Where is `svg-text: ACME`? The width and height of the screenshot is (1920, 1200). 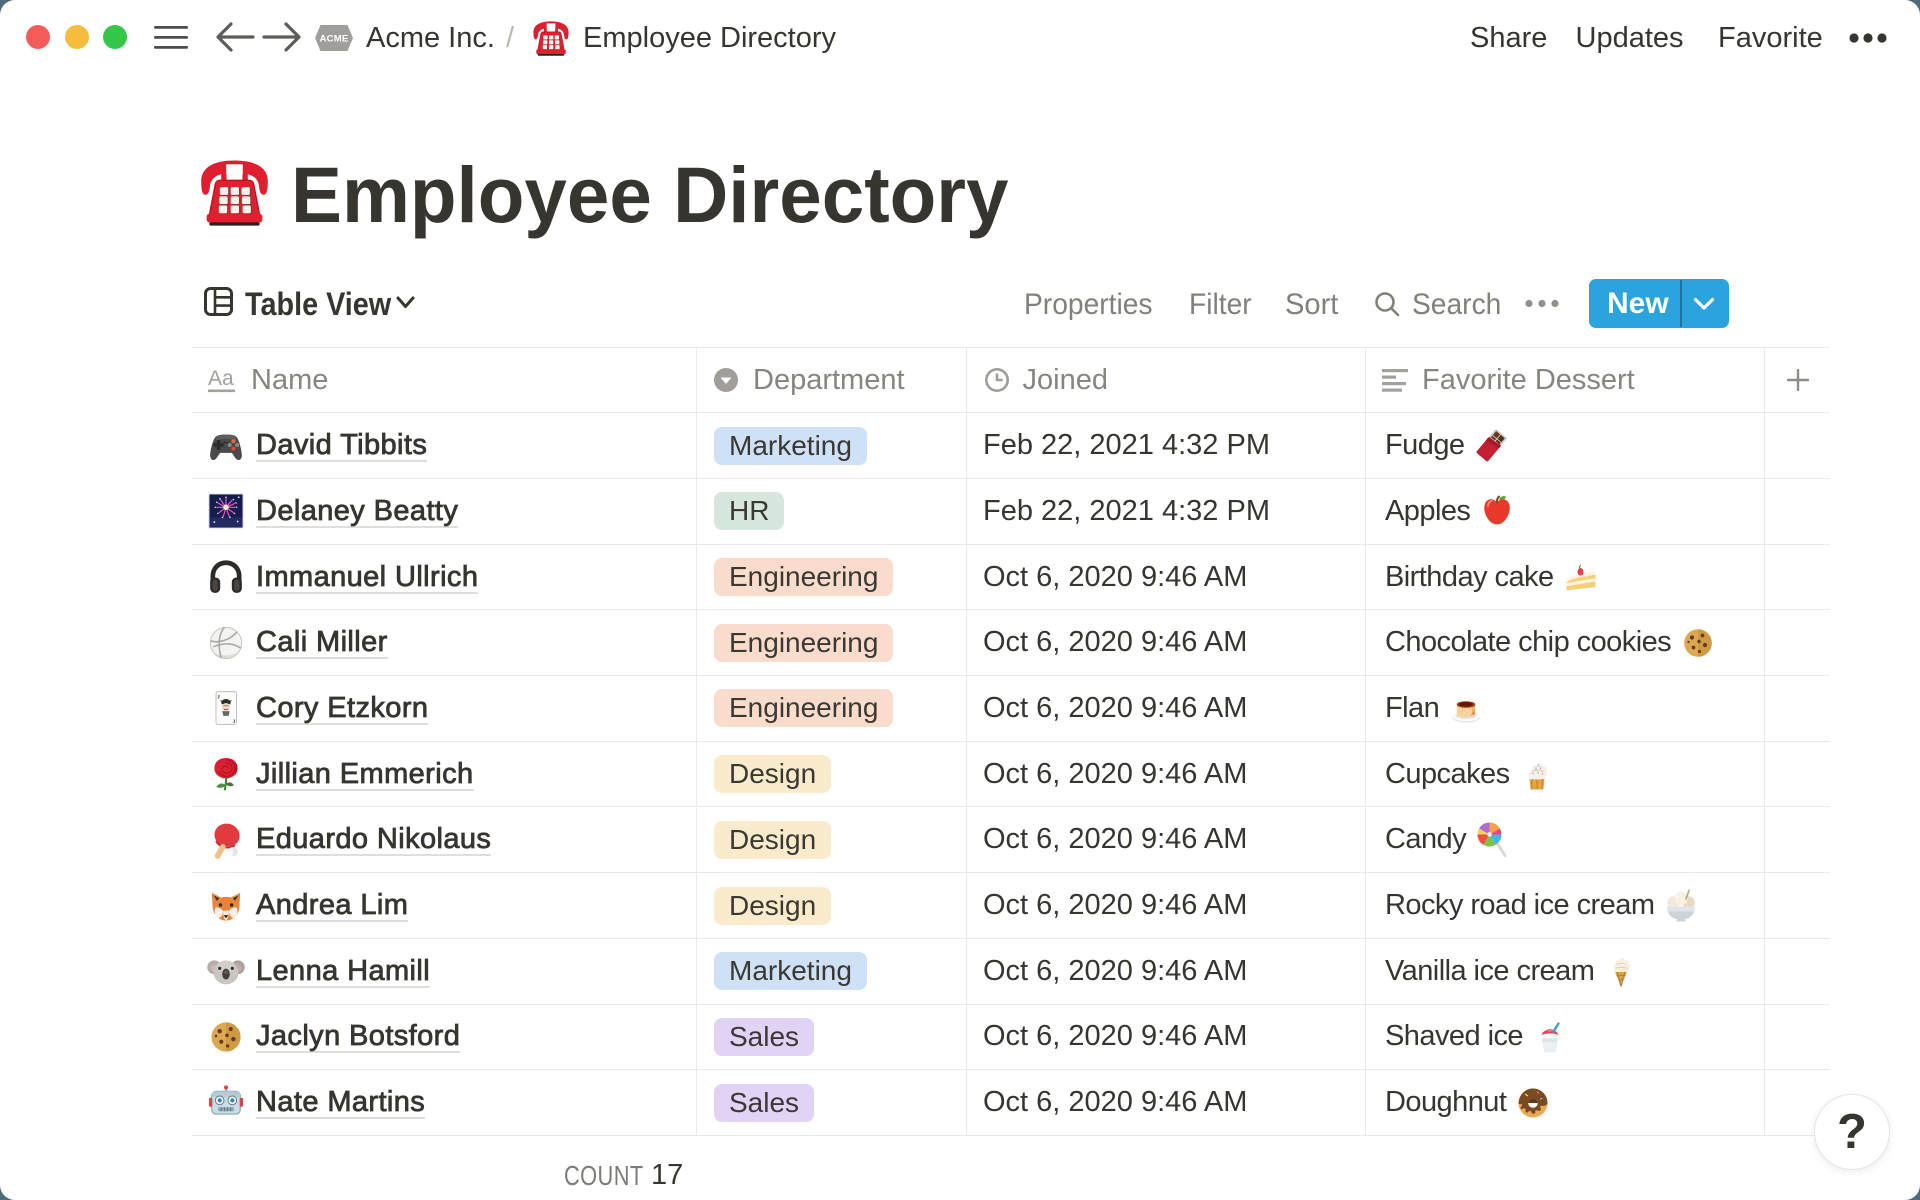 svg-text: ACME is located at coordinates (334, 38).